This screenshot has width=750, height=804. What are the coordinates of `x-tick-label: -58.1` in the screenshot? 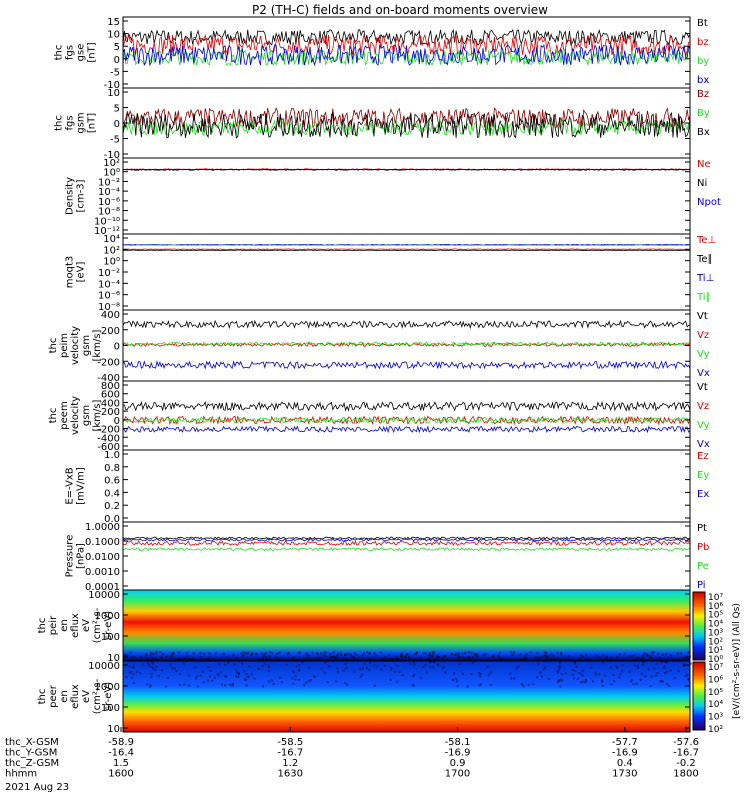 It's located at (458, 742).